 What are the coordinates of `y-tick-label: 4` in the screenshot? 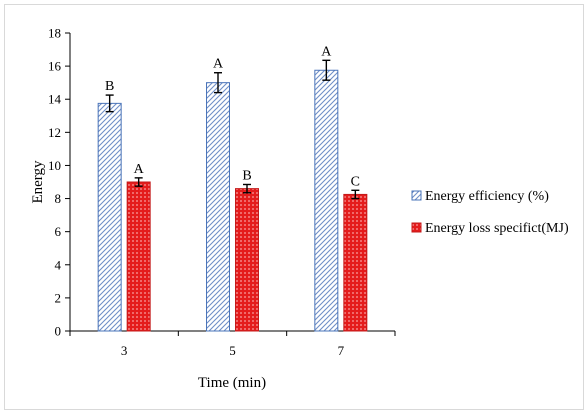 It's located at (58, 264).